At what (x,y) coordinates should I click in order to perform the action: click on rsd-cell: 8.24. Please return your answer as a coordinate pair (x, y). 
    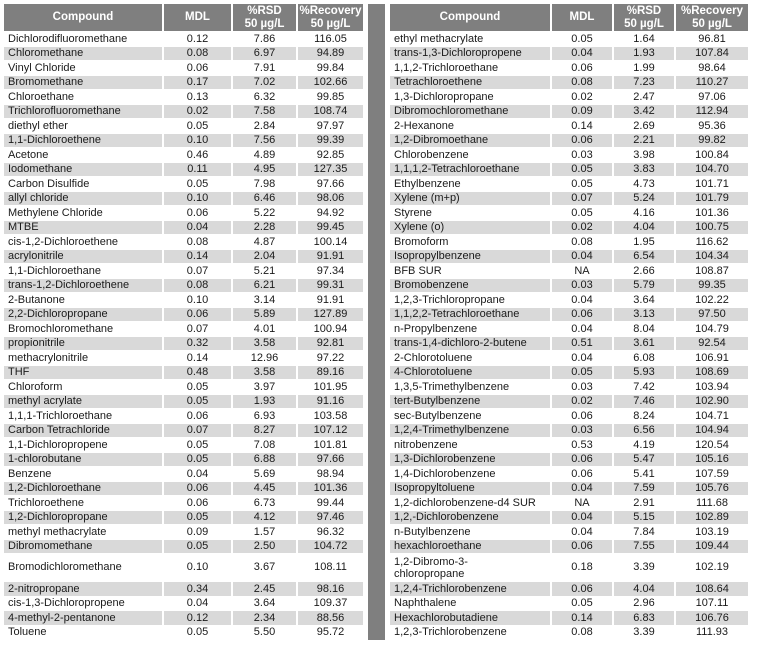
    Looking at the image, I should click on (644, 416).